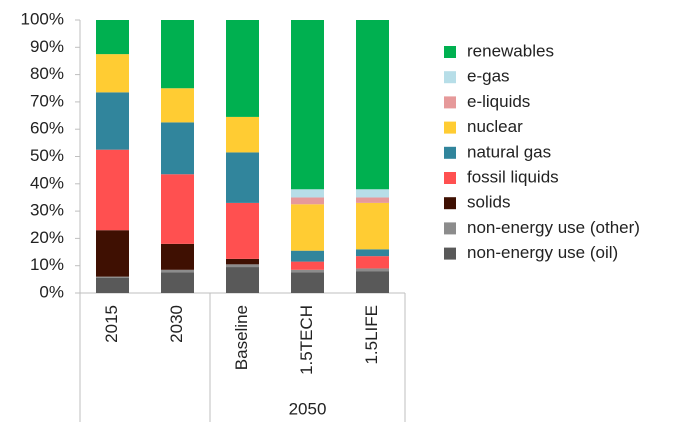 The height and width of the screenshot is (422, 681). What do you see at coordinates (495, 126) in the screenshot?
I see `legend-label: nuclear` at bounding box center [495, 126].